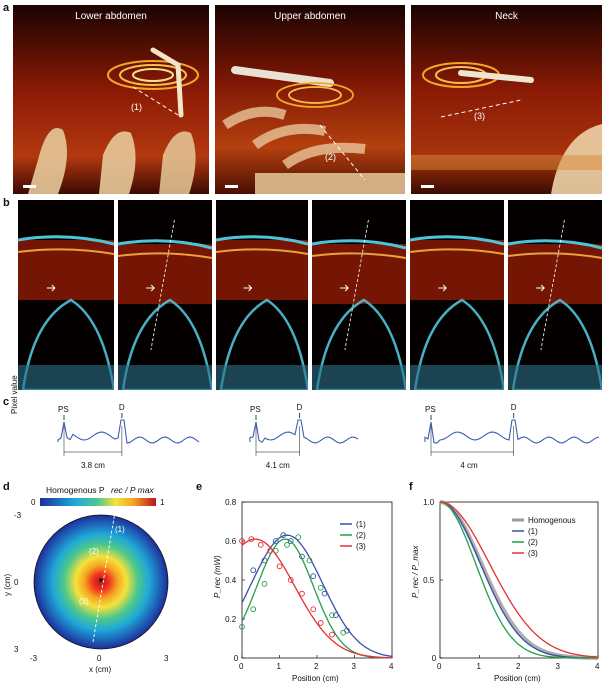  I want to click on panel-label-d: d, so click(6, 487).